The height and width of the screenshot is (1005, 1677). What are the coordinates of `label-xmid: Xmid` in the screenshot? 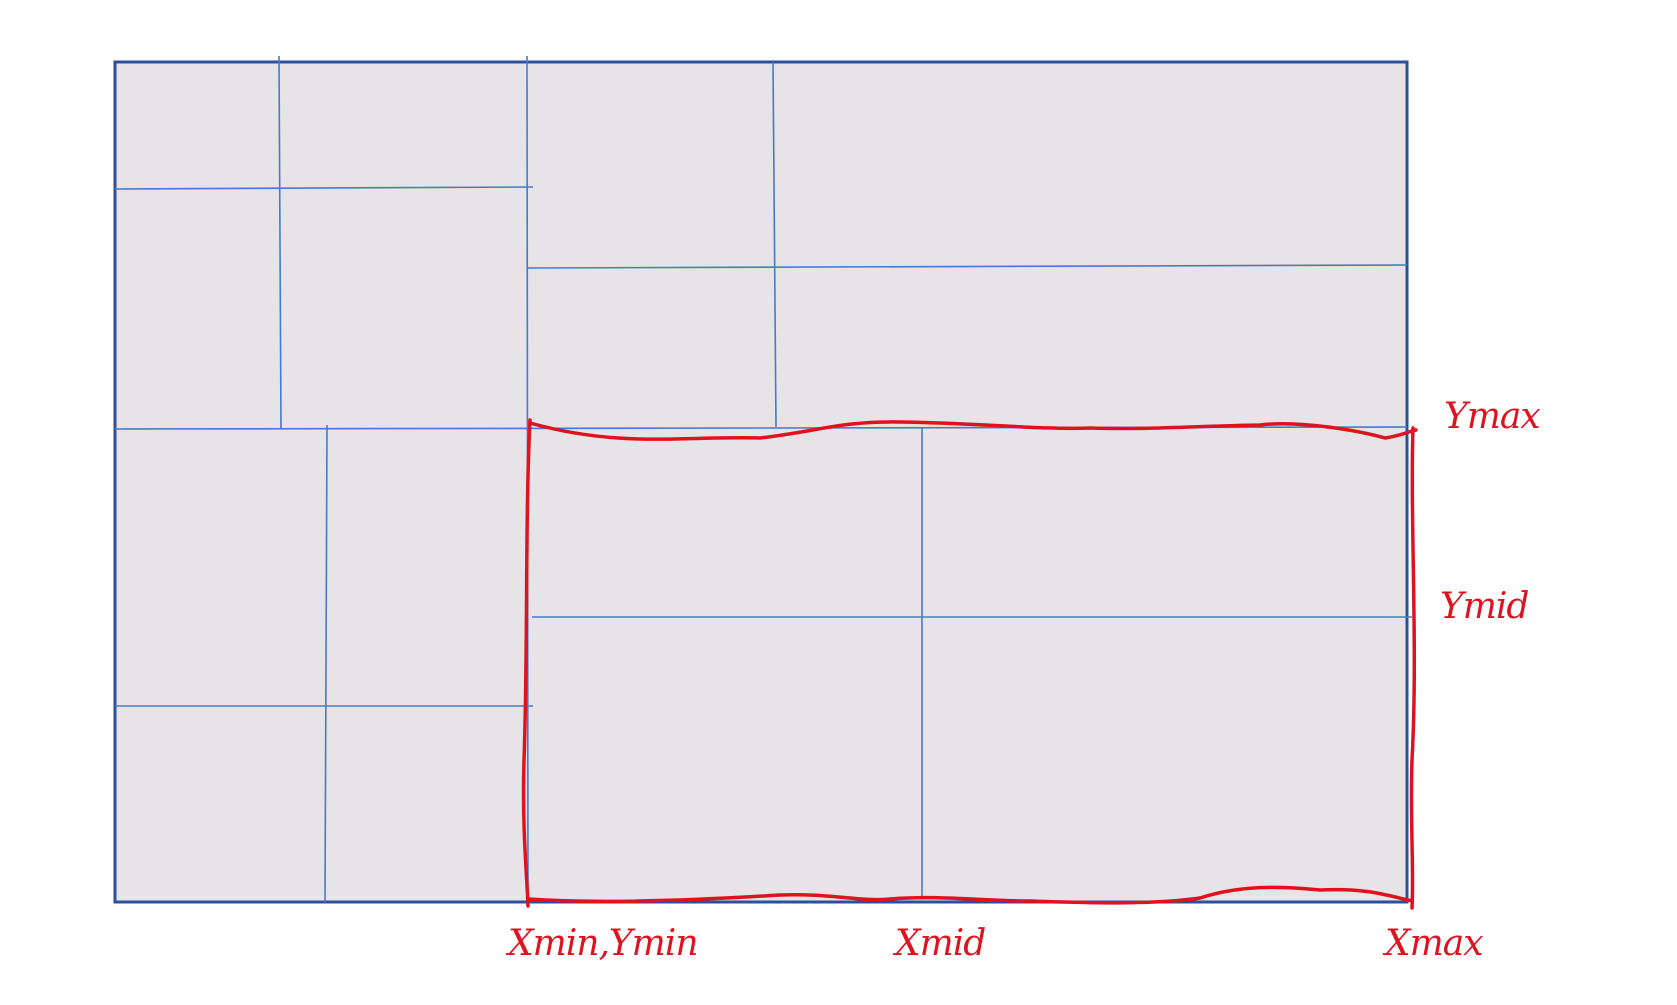 It's located at (938, 943).